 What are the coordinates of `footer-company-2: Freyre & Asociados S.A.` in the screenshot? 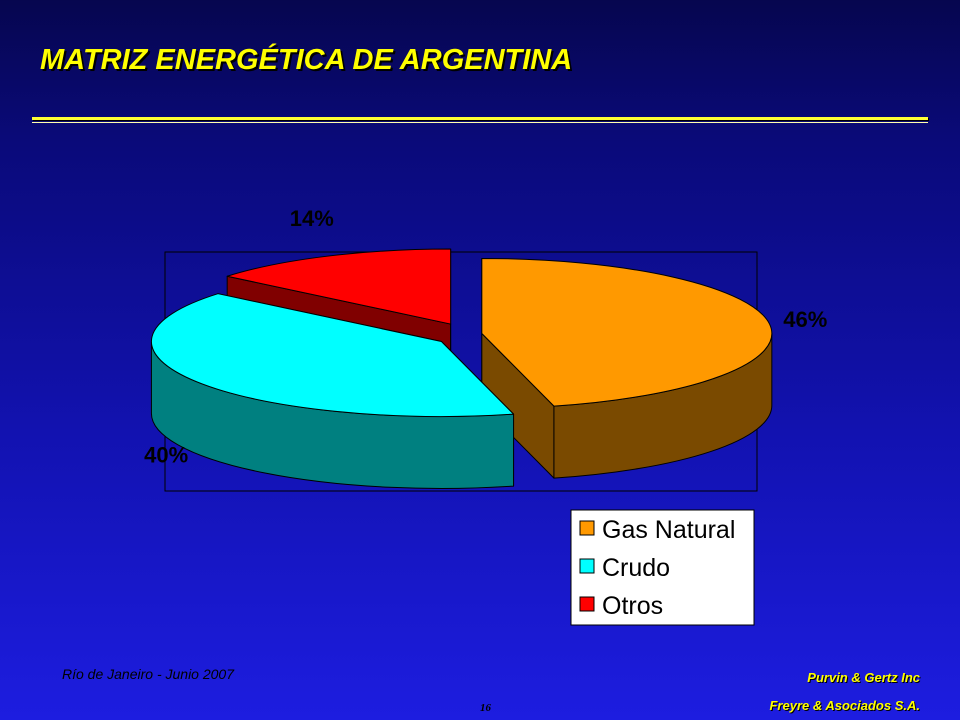 It's located at (844, 705).